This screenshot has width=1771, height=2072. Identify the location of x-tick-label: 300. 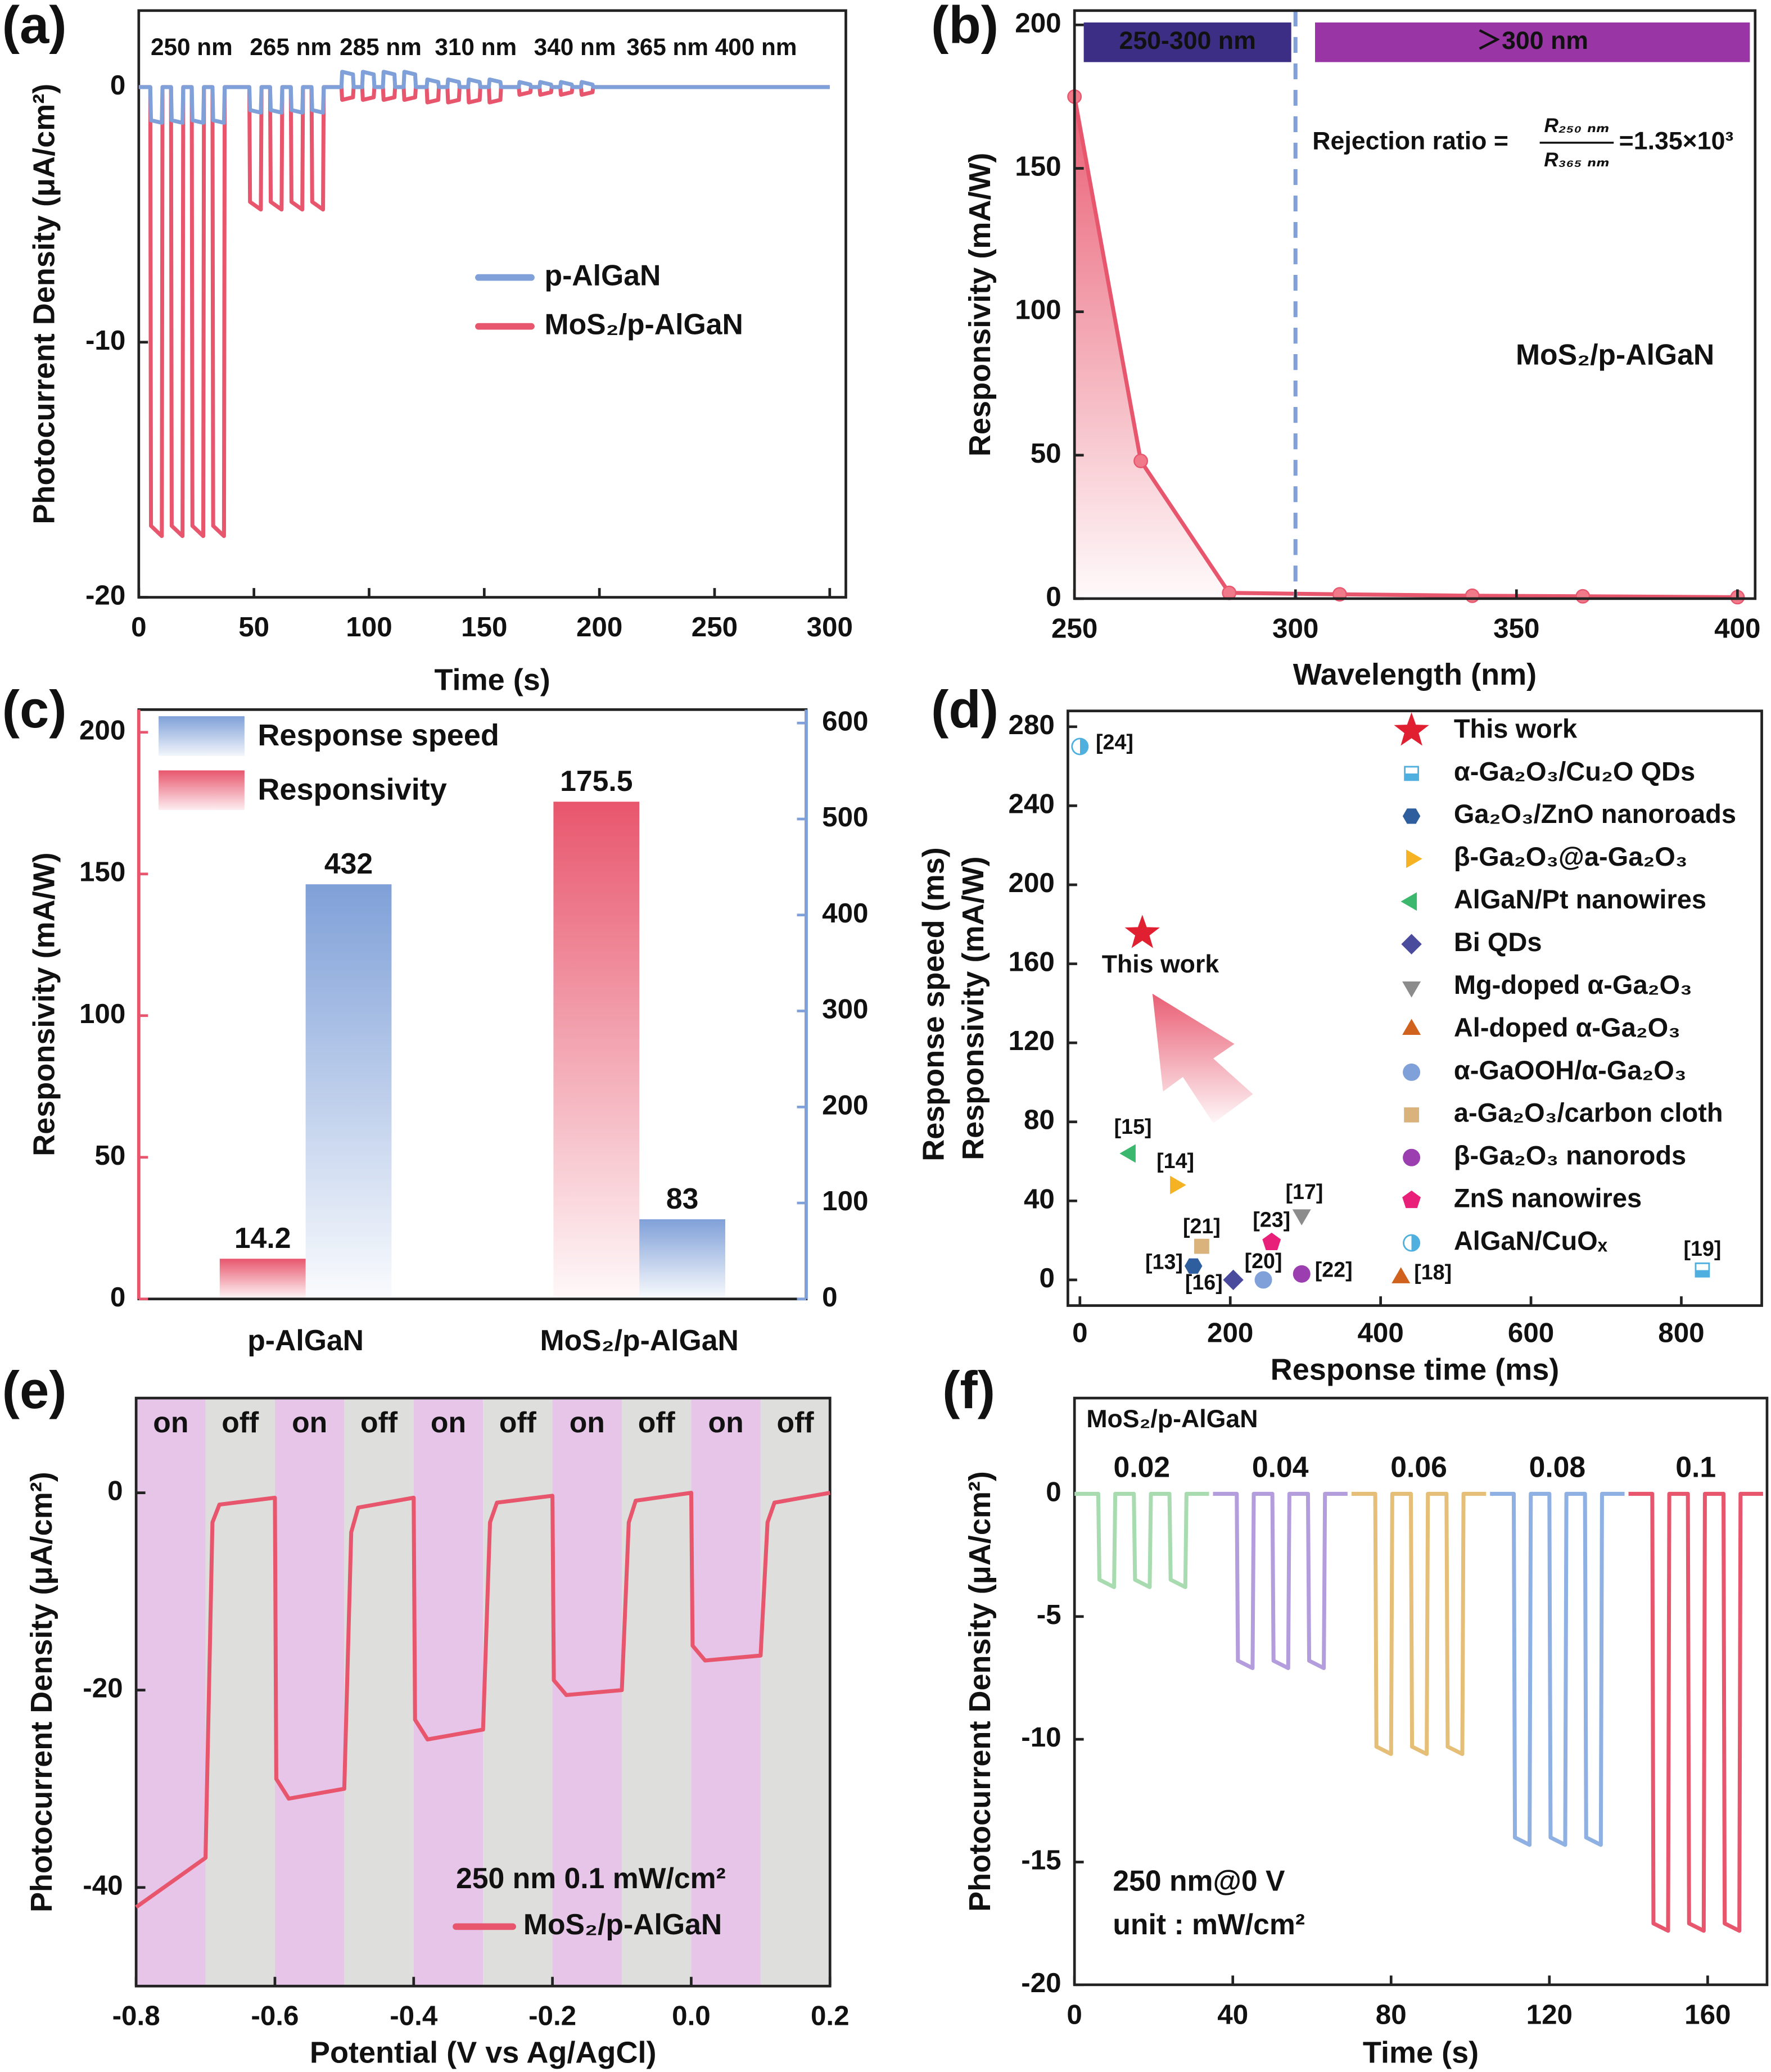
(830, 627).